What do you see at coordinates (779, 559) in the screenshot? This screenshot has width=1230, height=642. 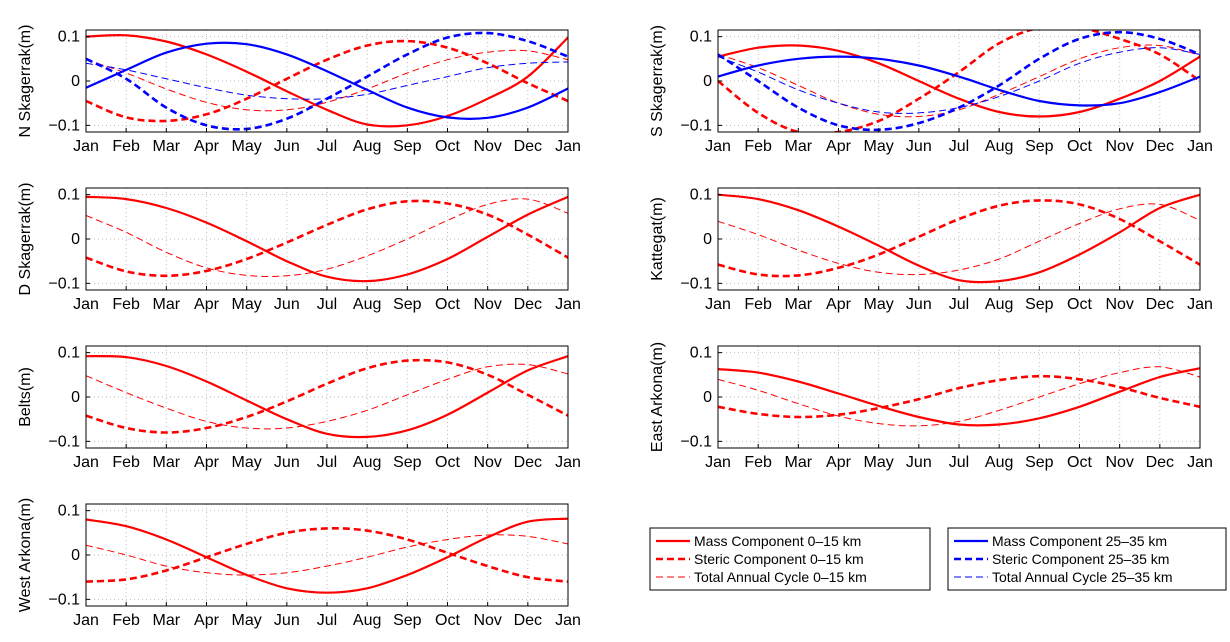 I see `legend-label: Steric Component 0–15 km` at bounding box center [779, 559].